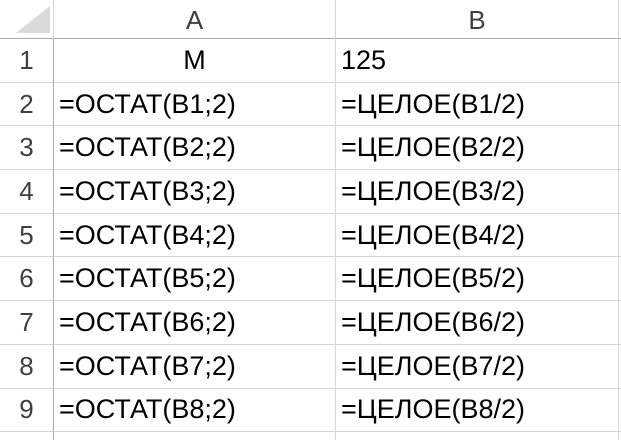 The image size is (621, 440). Describe the element at coordinates (620, 19) in the screenshot. I see `column-header-partial` at that location.